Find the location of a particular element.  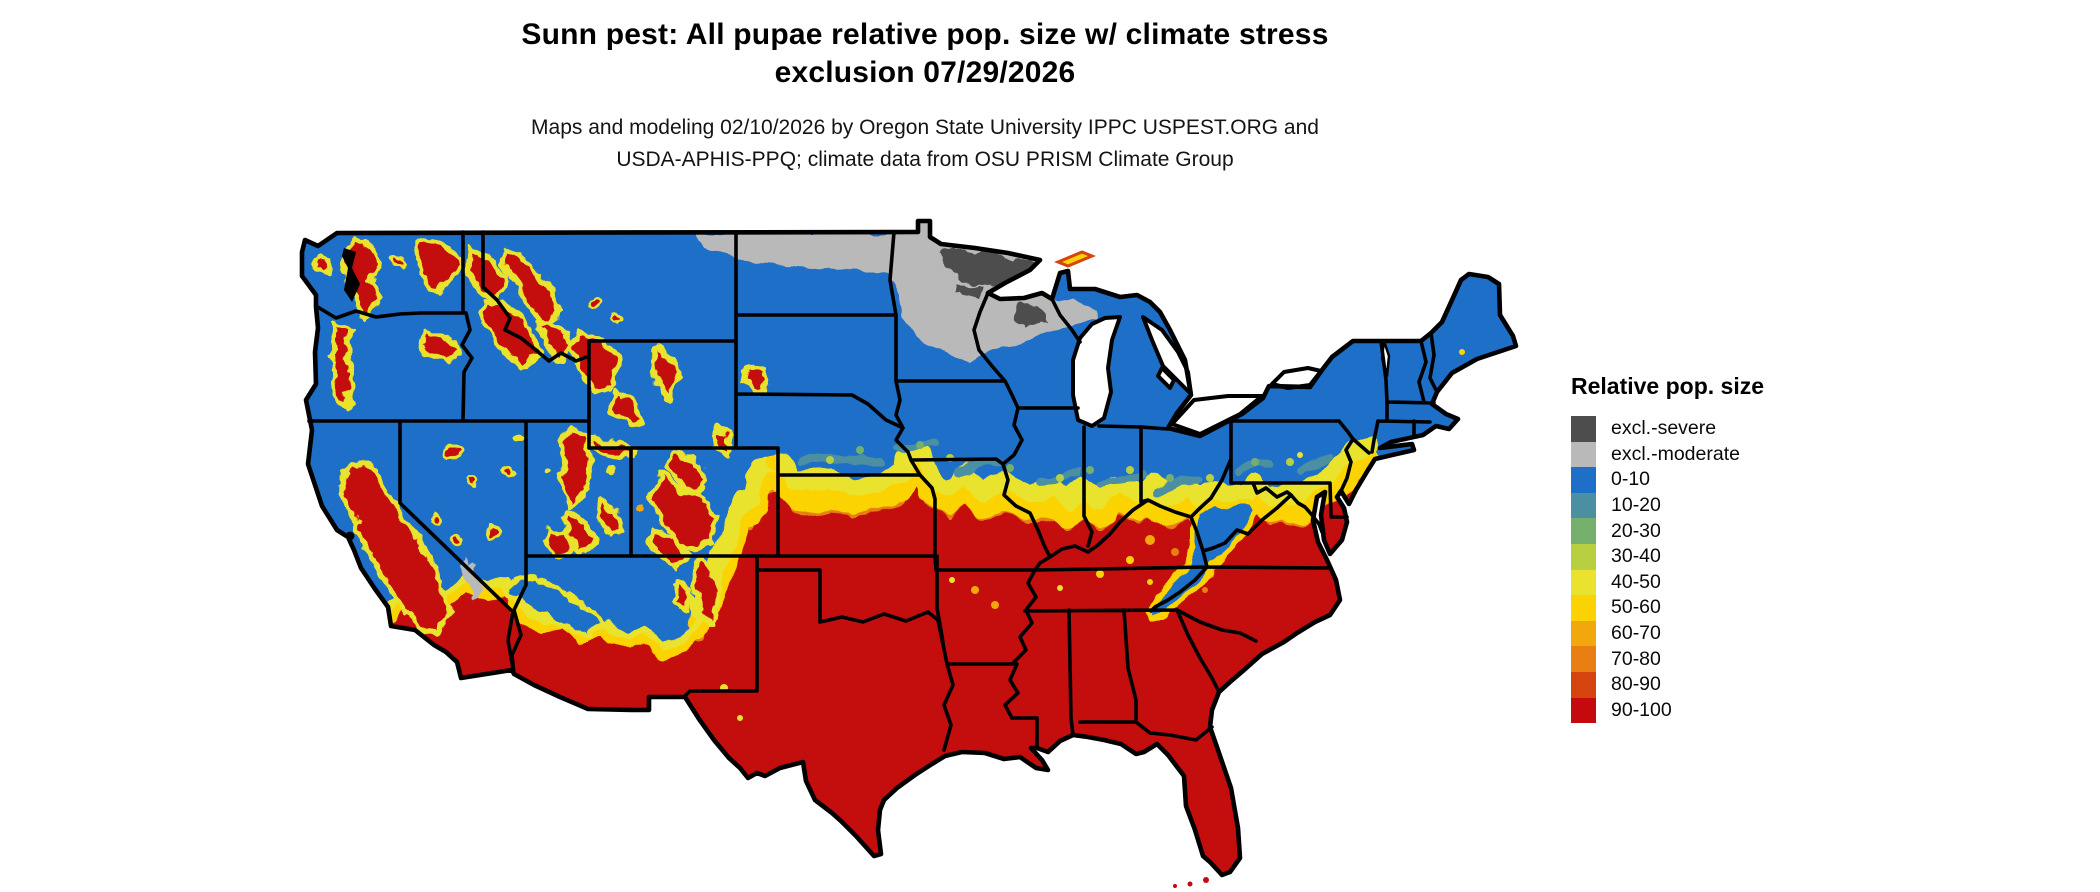

legend-item: 40-50 is located at coordinates (1736, 582).